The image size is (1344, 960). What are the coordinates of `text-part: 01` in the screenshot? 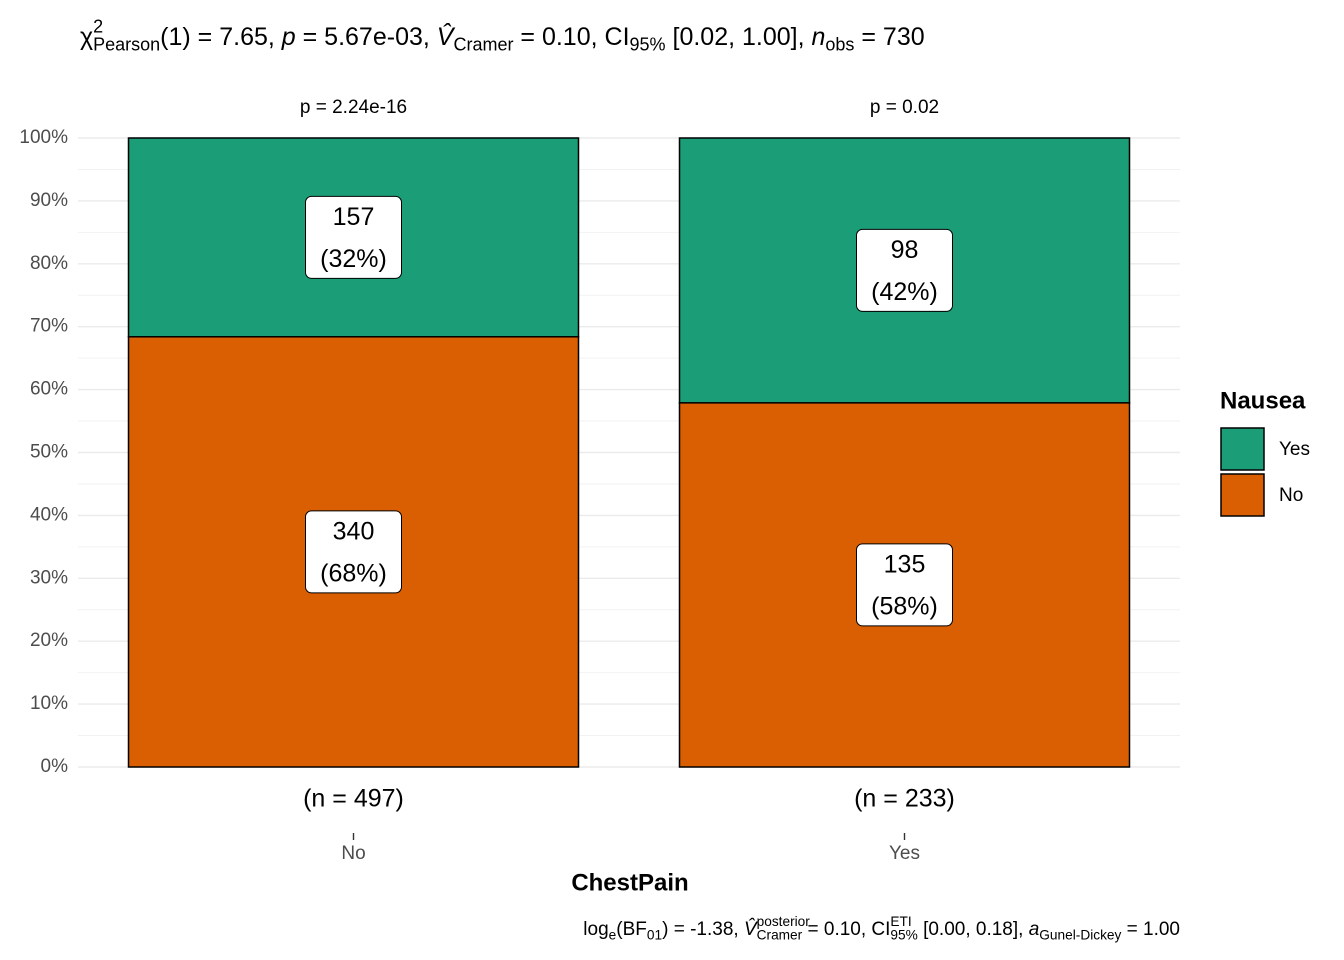 It's located at (654, 934).